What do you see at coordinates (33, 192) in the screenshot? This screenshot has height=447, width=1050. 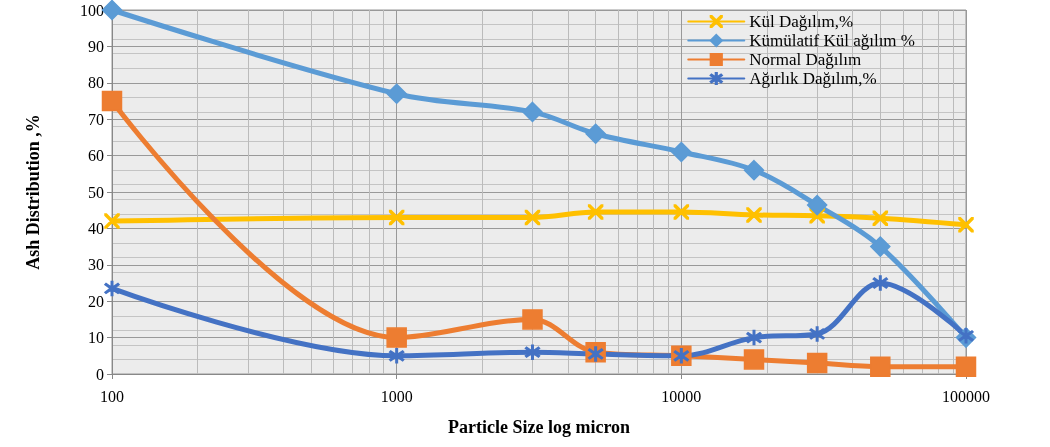 I see `y-axis-title: Ash Distribution ,%` at bounding box center [33, 192].